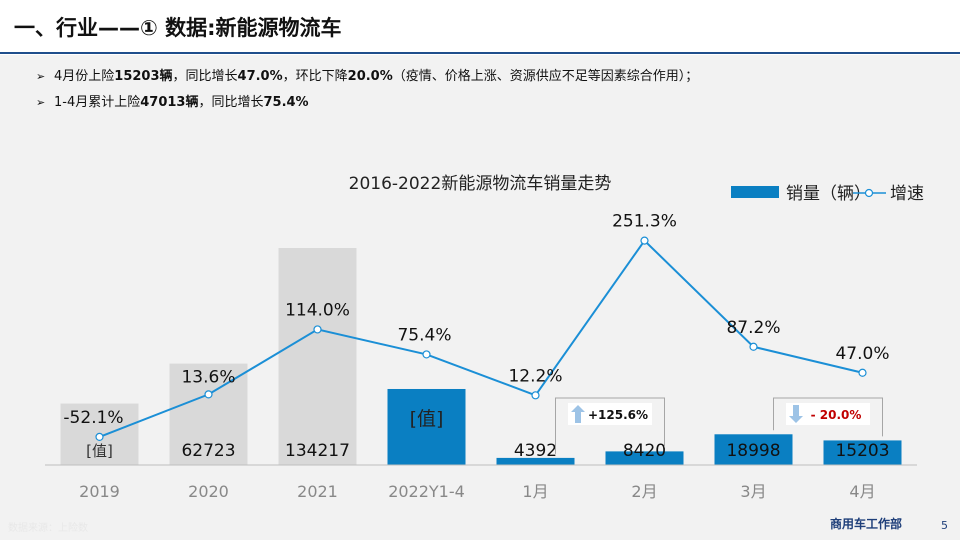 The image size is (960, 540). Describe the element at coordinates (644, 222) in the screenshot. I see `growth-value-label: 251.3%` at that location.